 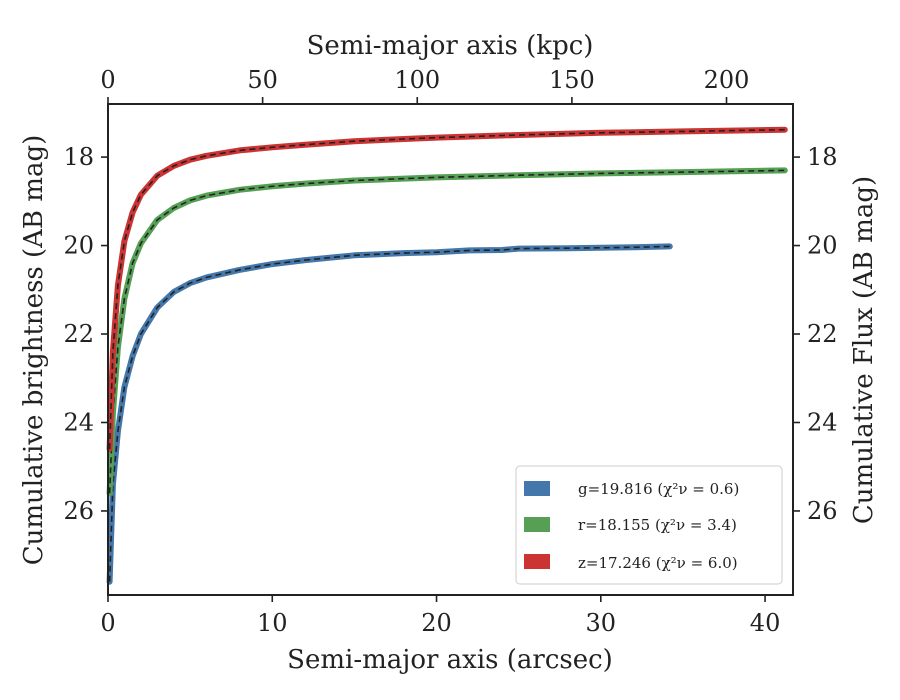 I want to click on right-y-tick-label: 20, so click(x=822, y=246).